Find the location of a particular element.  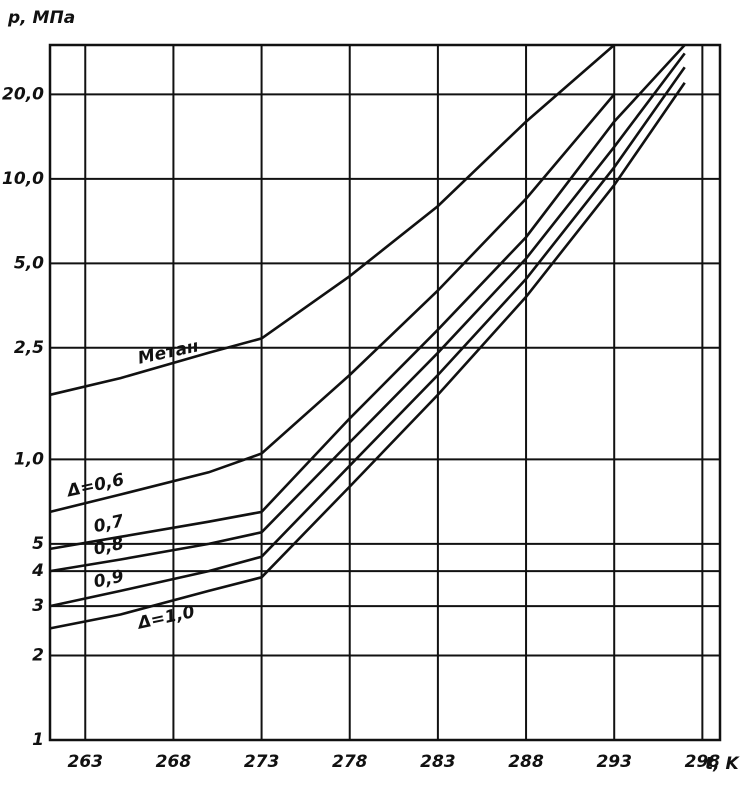

x-axis-label: t, K is located at coordinates (723, 764).